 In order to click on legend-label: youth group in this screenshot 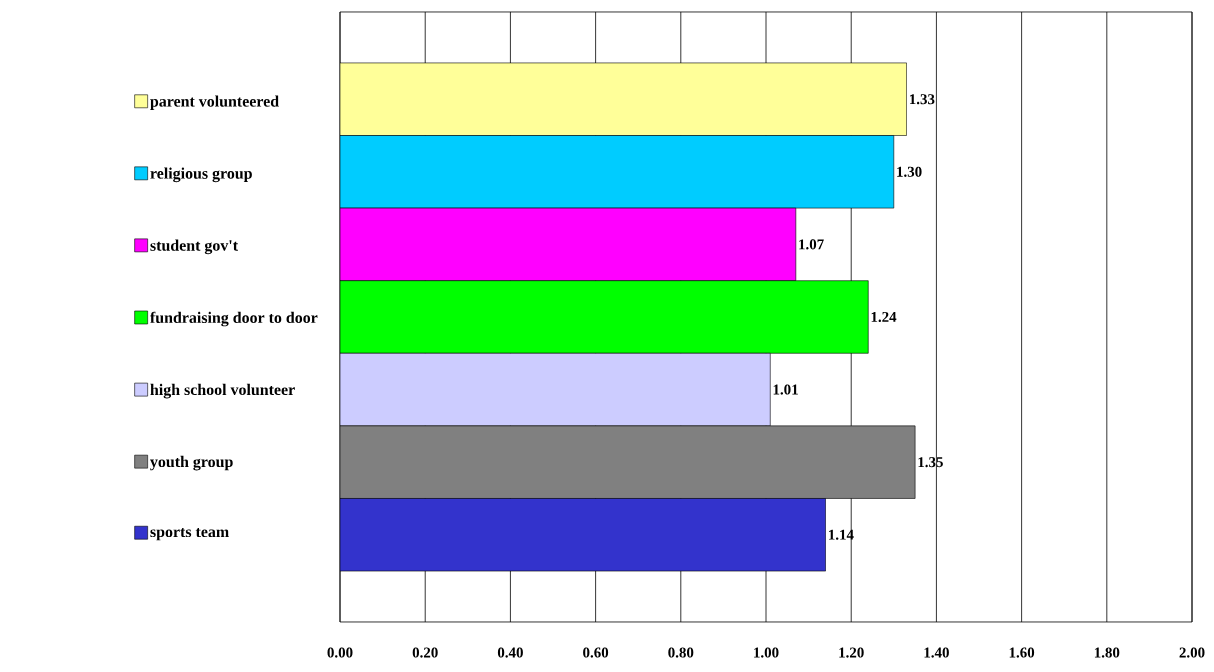, I will do `click(191, 463)`.